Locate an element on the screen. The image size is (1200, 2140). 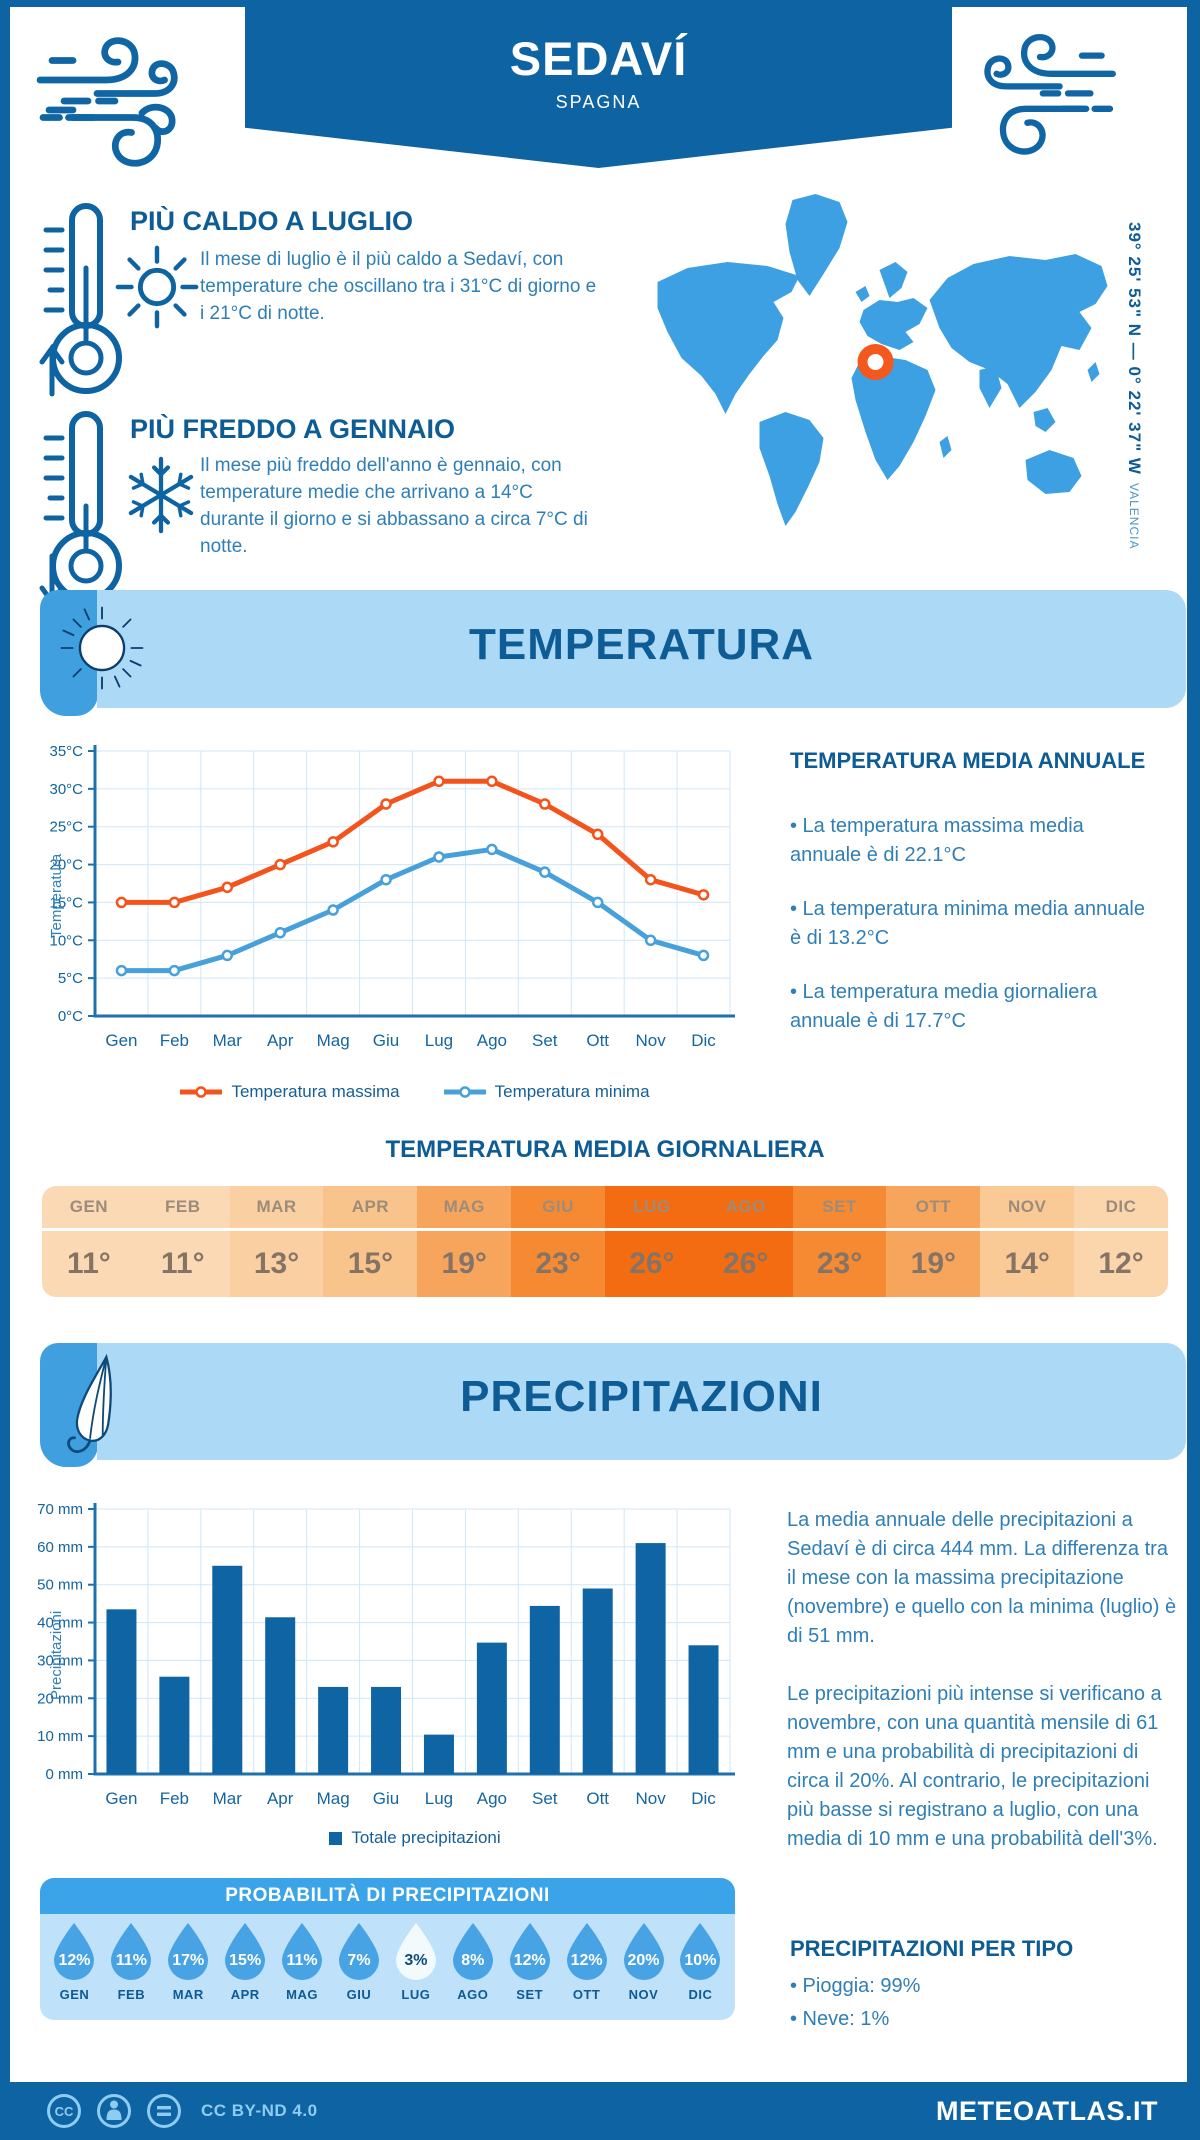
svg-text: 10°C is located at coordinates (66, 940).